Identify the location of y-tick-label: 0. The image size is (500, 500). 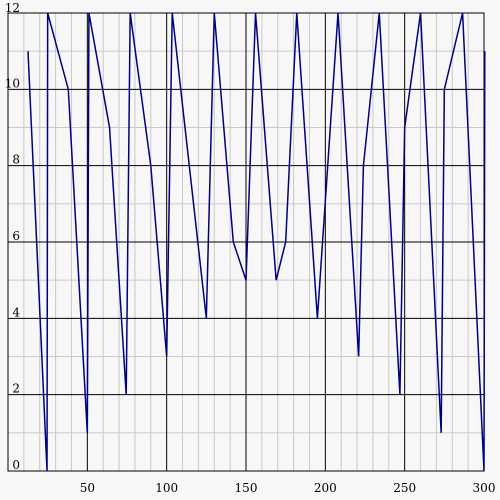
(16, 465).